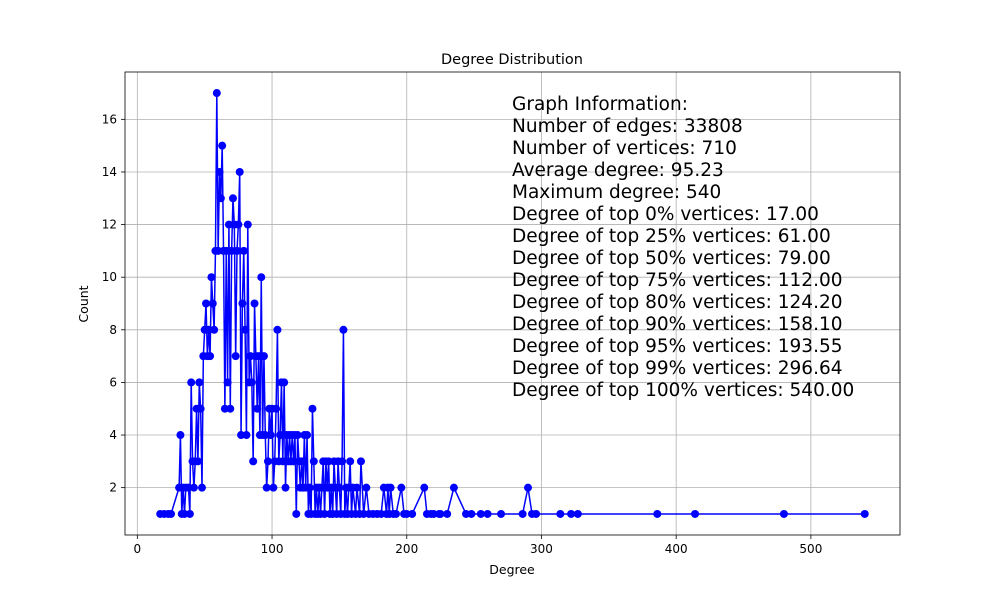 Image resolution: width=1000 pixels, height=600 pixels. I want to click on annotation-line: Degree of top 75% vertices: 112.00, so click(677, 280).